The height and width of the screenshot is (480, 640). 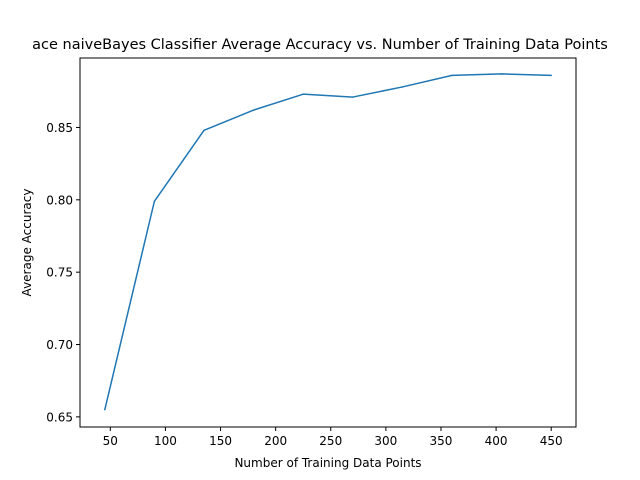 I want to click on y-axis-label: Average Accuracy, so click(x=27, y=243).